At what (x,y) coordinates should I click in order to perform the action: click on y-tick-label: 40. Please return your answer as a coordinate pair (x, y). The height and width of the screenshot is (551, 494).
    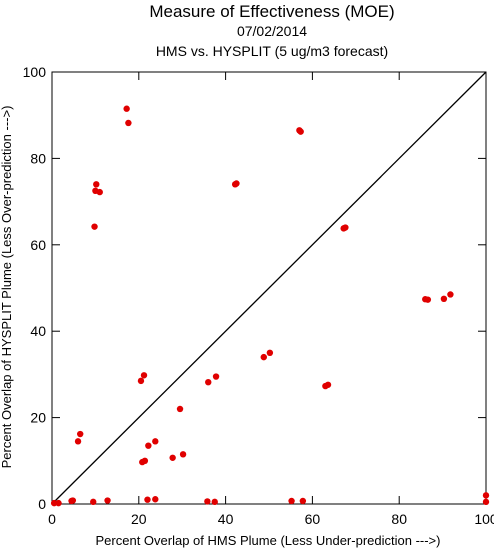
    Looking at the image, I should click on (38, 331).